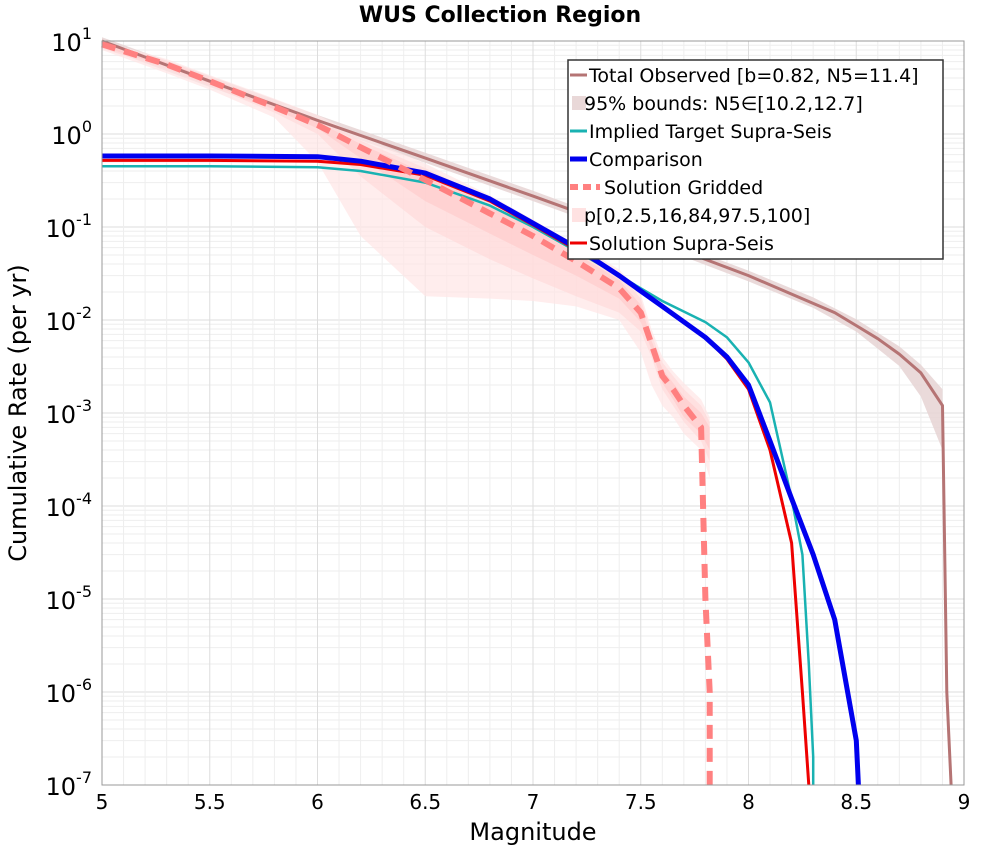 This screenshot has height=850, width=1000. I want to click on y-tick-label: 10⁰, so click(71, 133).